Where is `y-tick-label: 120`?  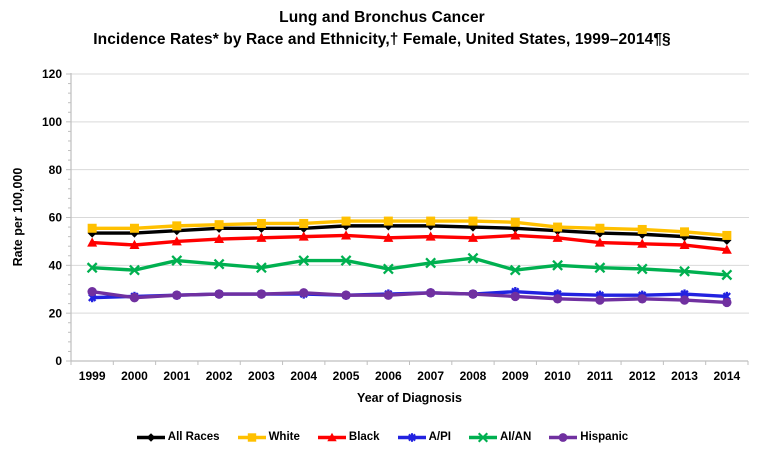 y-tick-label: 120 is located at coordinates (52, 74).